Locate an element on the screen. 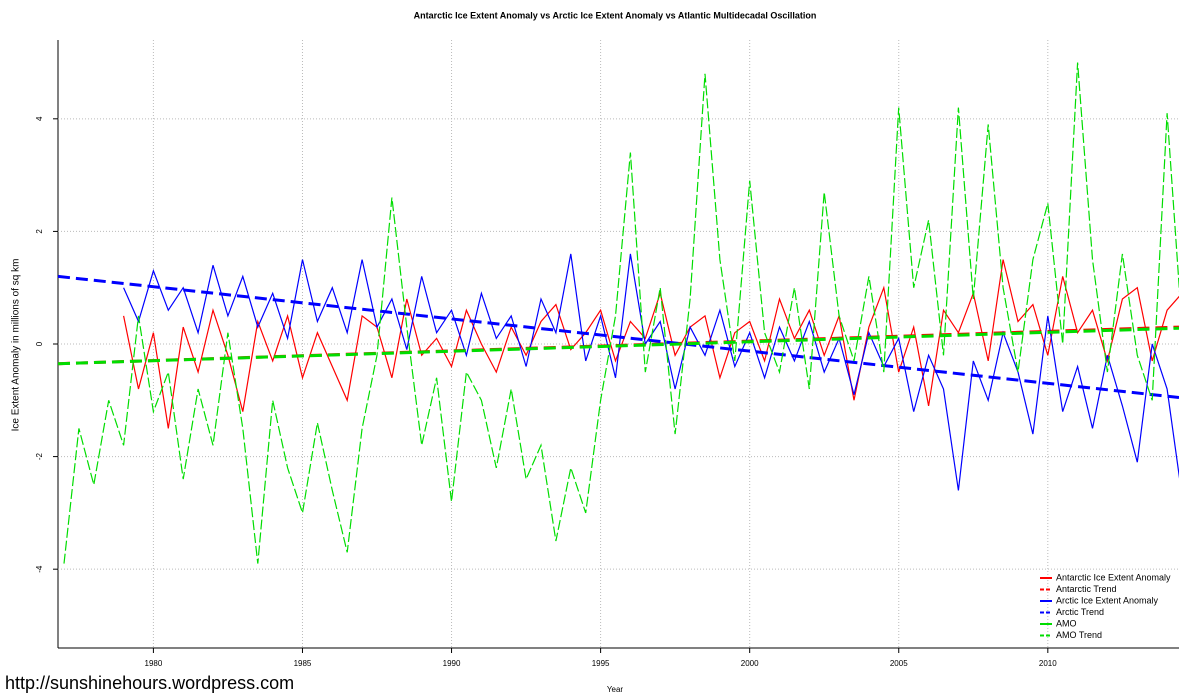  y-tick-label: 2 is located at coordinates (39, 231).